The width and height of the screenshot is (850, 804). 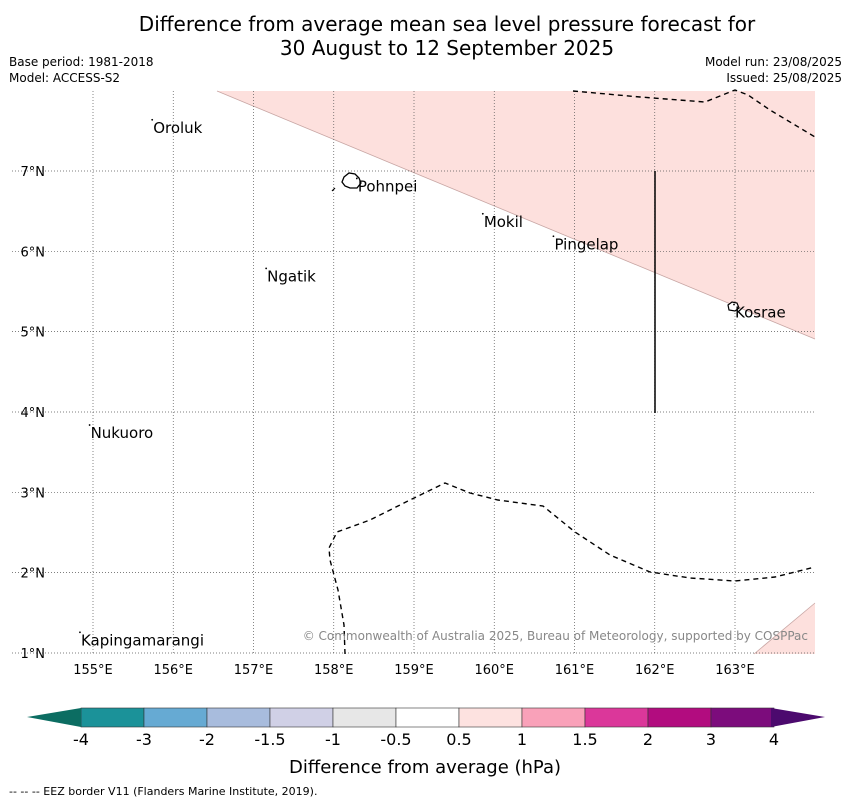 I want to click on colorbar-under-arrow, so click(x=54, y=717).